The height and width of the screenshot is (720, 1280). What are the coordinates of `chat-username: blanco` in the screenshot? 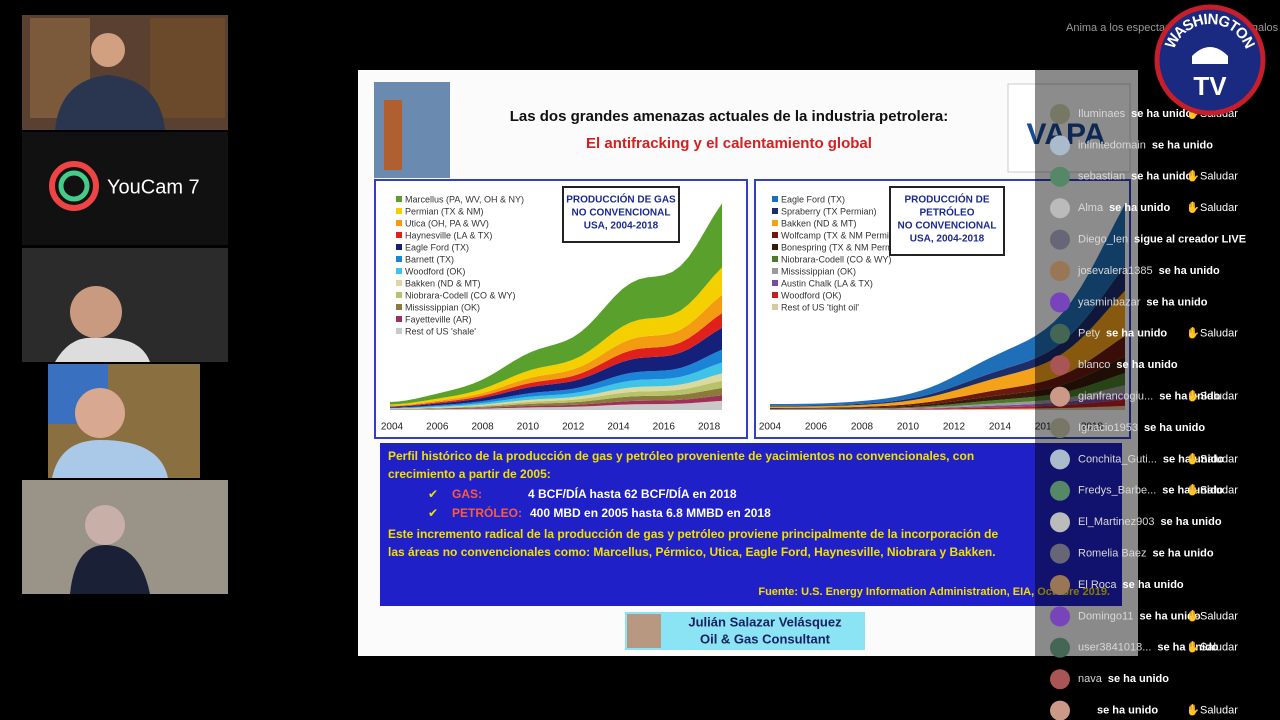 It's located at (1094, 365).